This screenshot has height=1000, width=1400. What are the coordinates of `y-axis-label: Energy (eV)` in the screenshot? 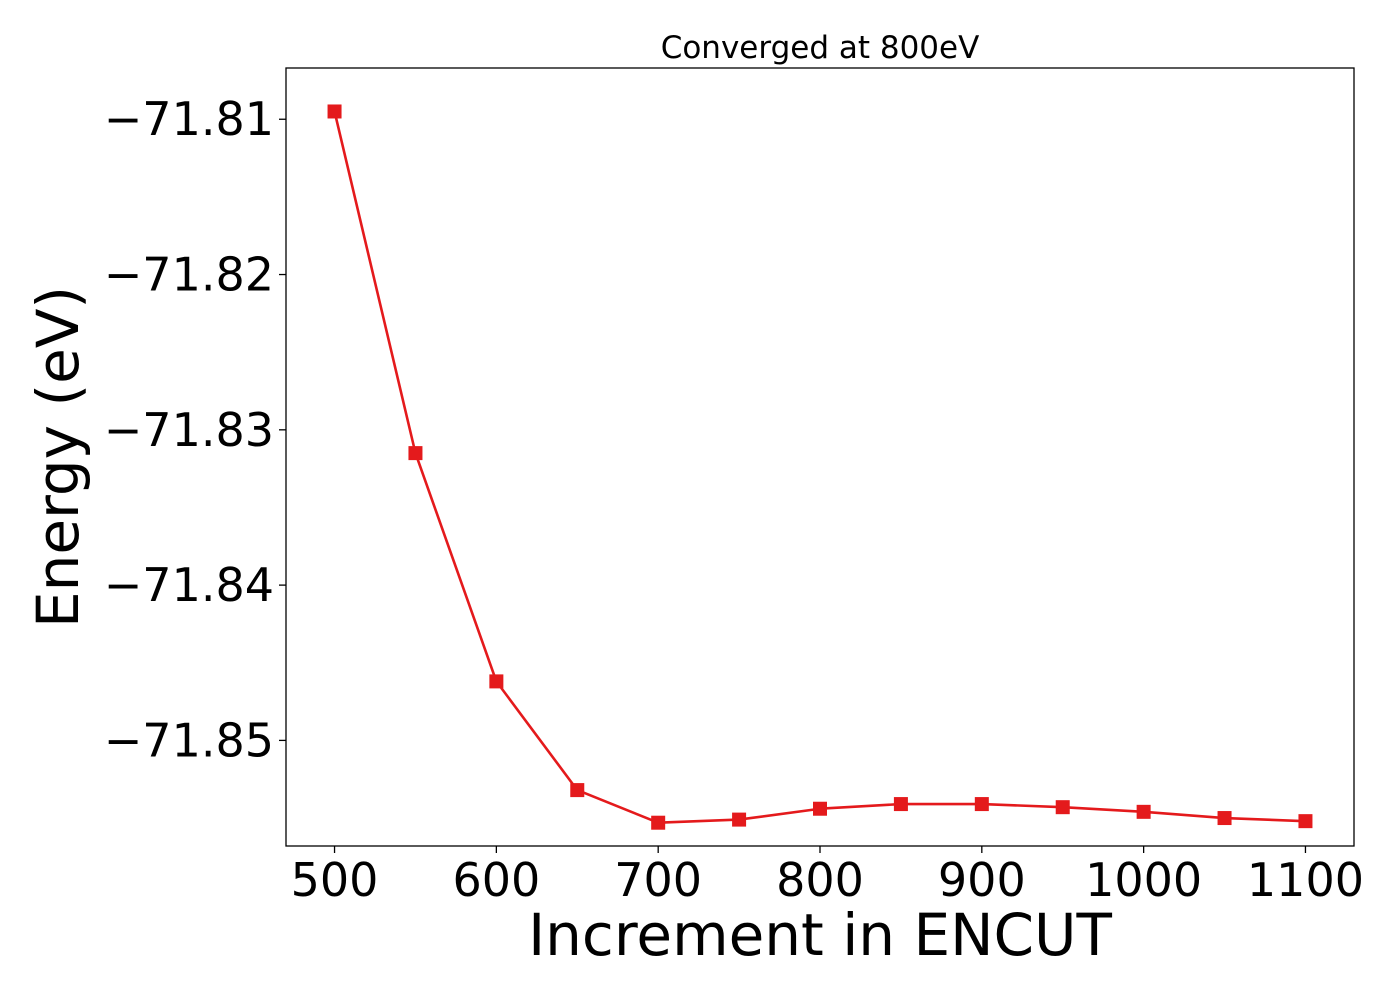 It's located at (58, 457).